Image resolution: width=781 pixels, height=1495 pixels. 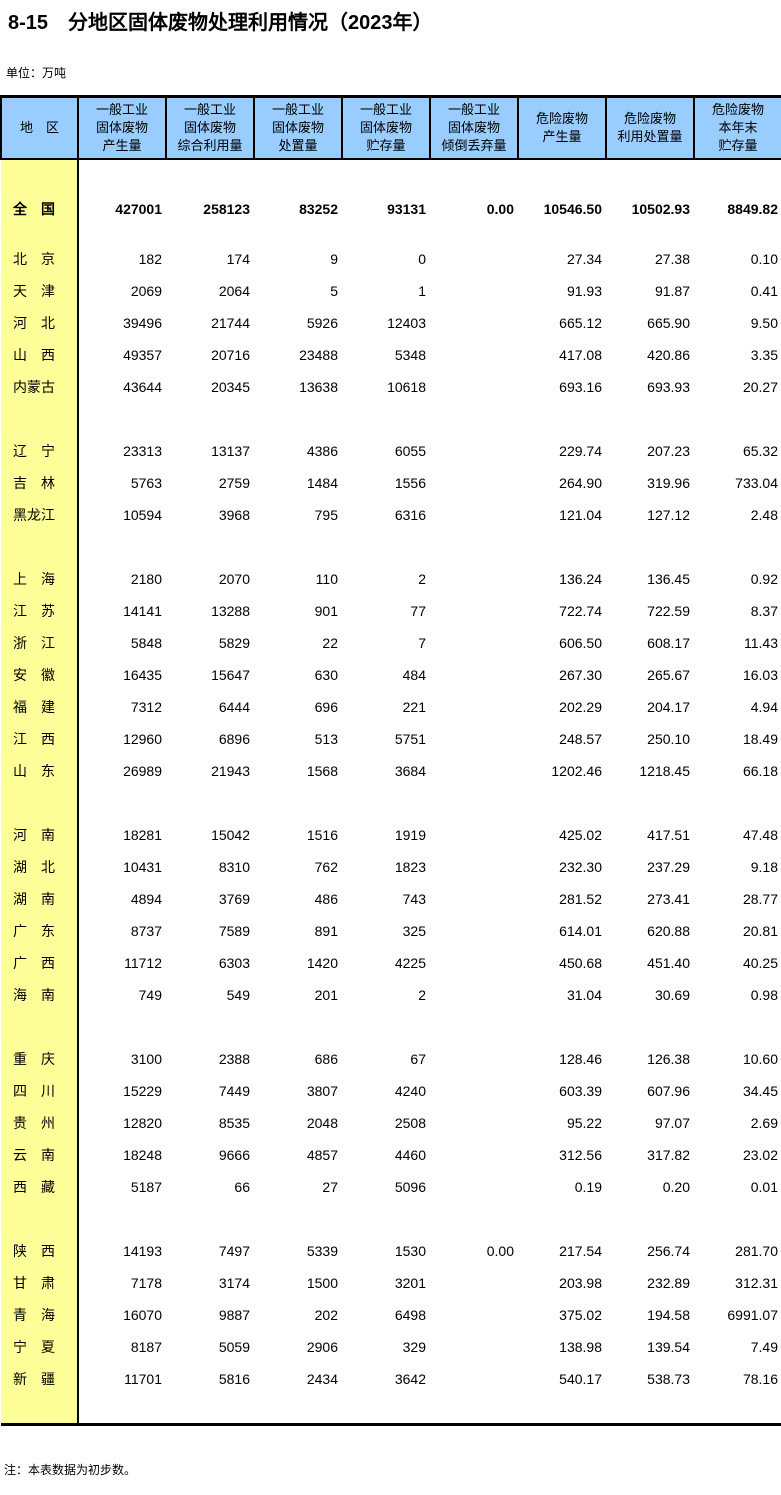 I want to click on value-cell: 1530, so click(x=410, y=1250).